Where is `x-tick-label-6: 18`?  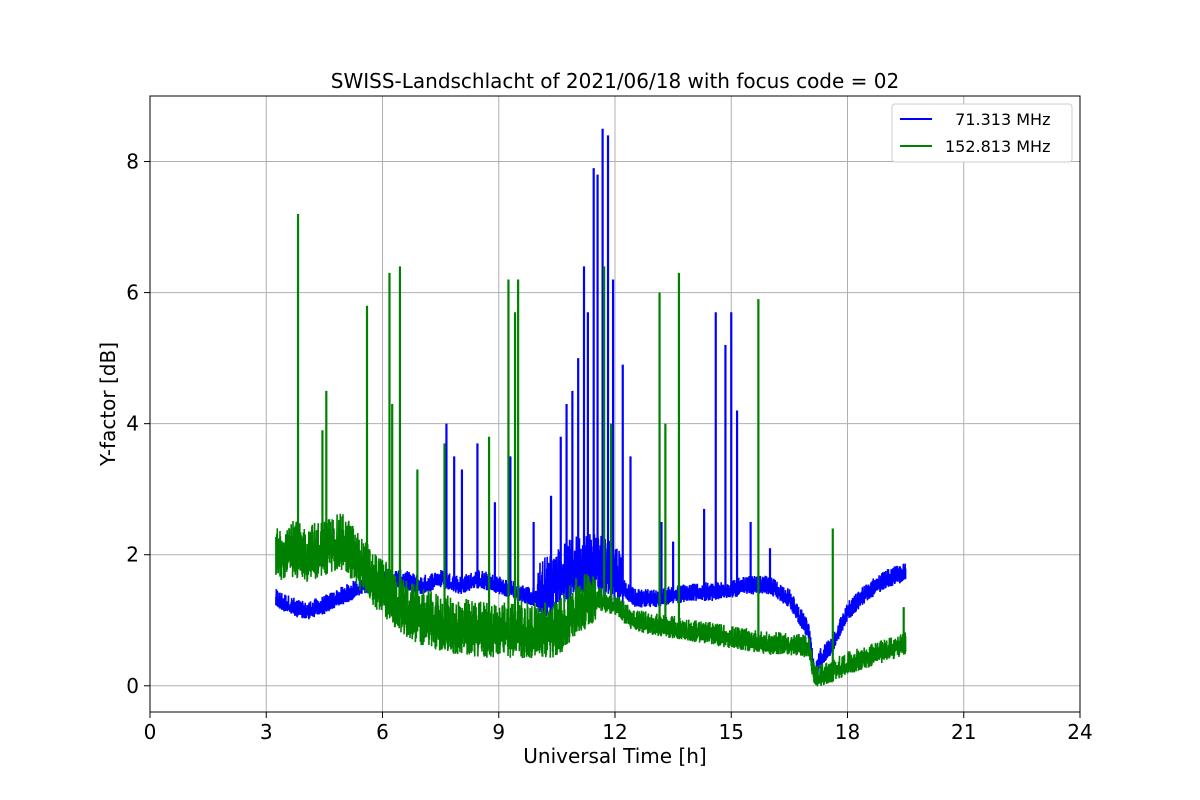 x-tick-label-6: 18 is located at coordinates (847, 732).